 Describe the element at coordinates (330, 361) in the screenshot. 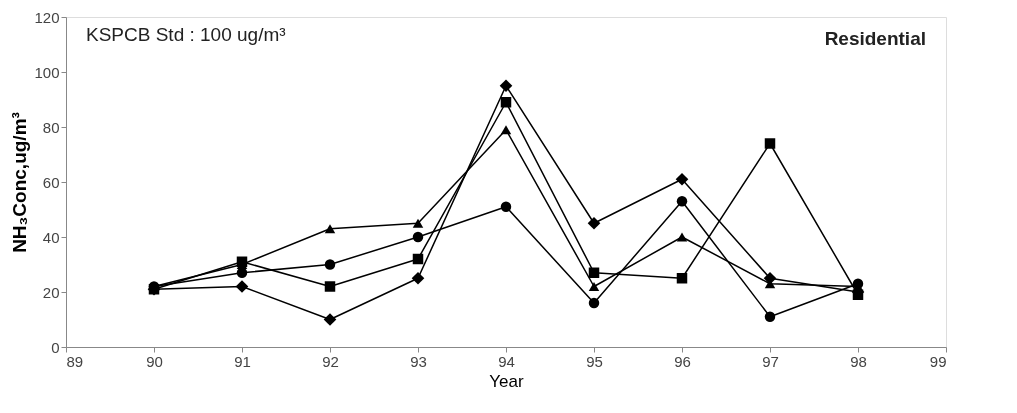

I see `x-tick-label: 92` at that location.